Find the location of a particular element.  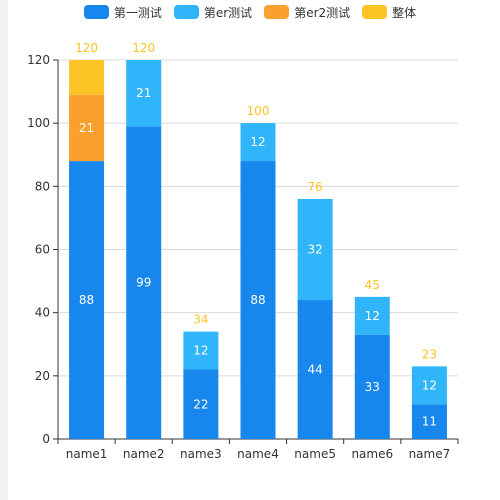

data-label-name7-series-2: 12 is located at coordinates (429, 385).